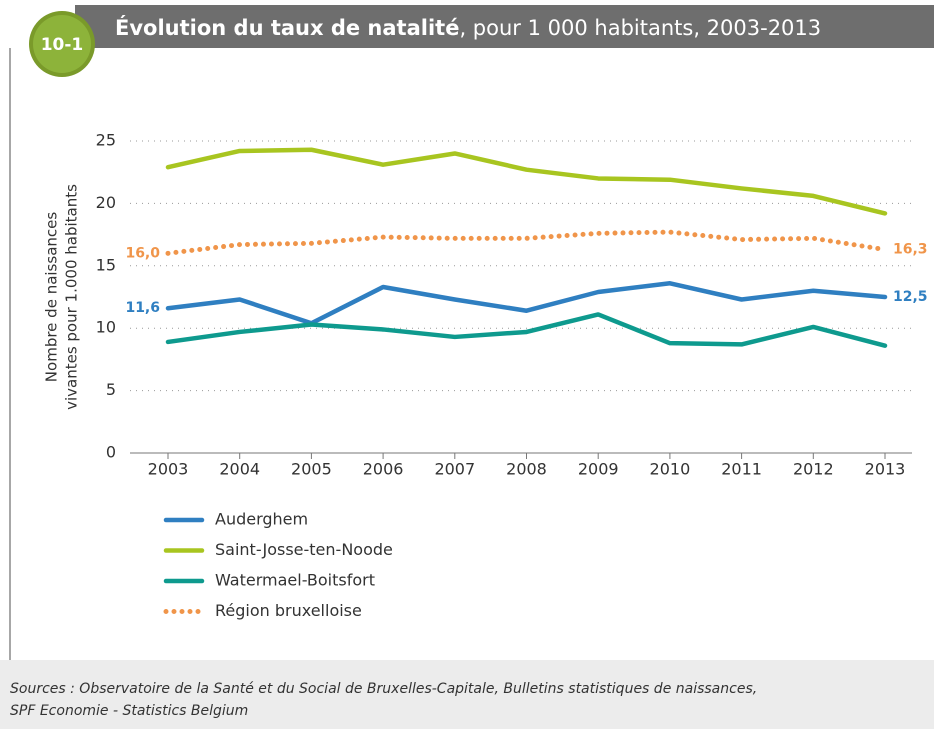  Describe the element at coordinates (640, 28) in the screenshot. I see `title-rest: , pour 1 000 habitants, 2003-2013` at that location.